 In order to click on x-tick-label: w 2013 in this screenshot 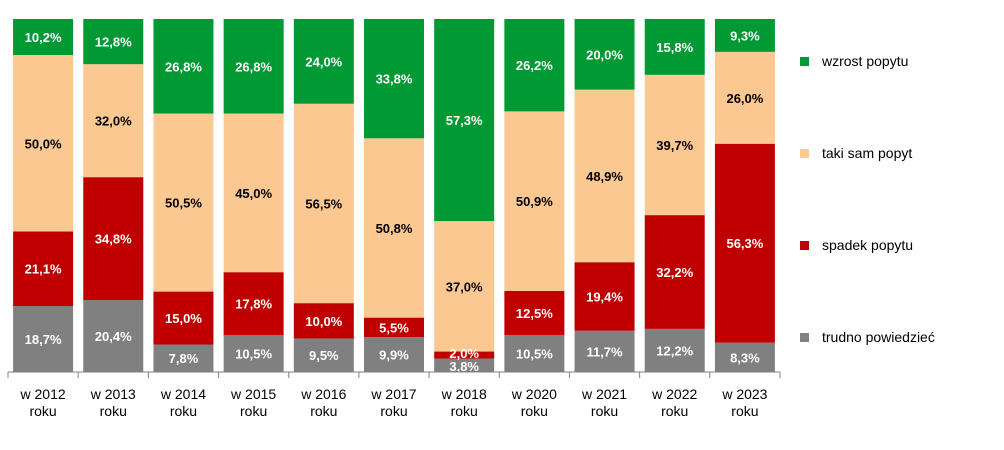, I will do `click(113, 394)`.